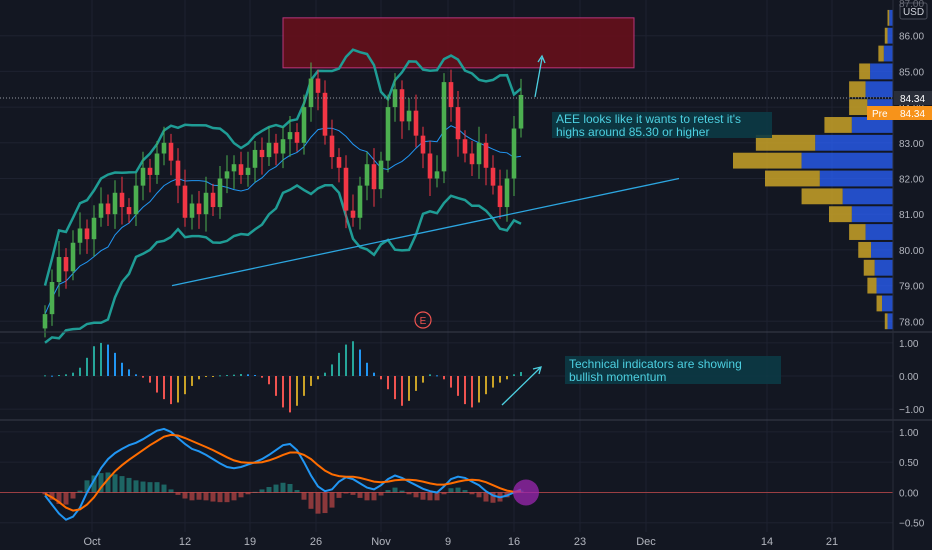 This screenshot has height=550, width=932. Describe the element at coordinates (909, 433) in the screenshot. I see `macd-axis-tick-label: 1.00` at that location.